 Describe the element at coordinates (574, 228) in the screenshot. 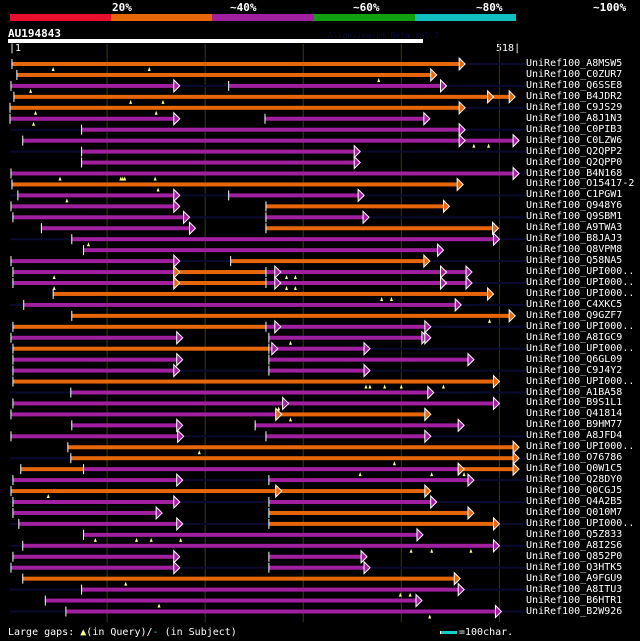

I see `hit-label: UniRef100_A9TWA3` at that location.